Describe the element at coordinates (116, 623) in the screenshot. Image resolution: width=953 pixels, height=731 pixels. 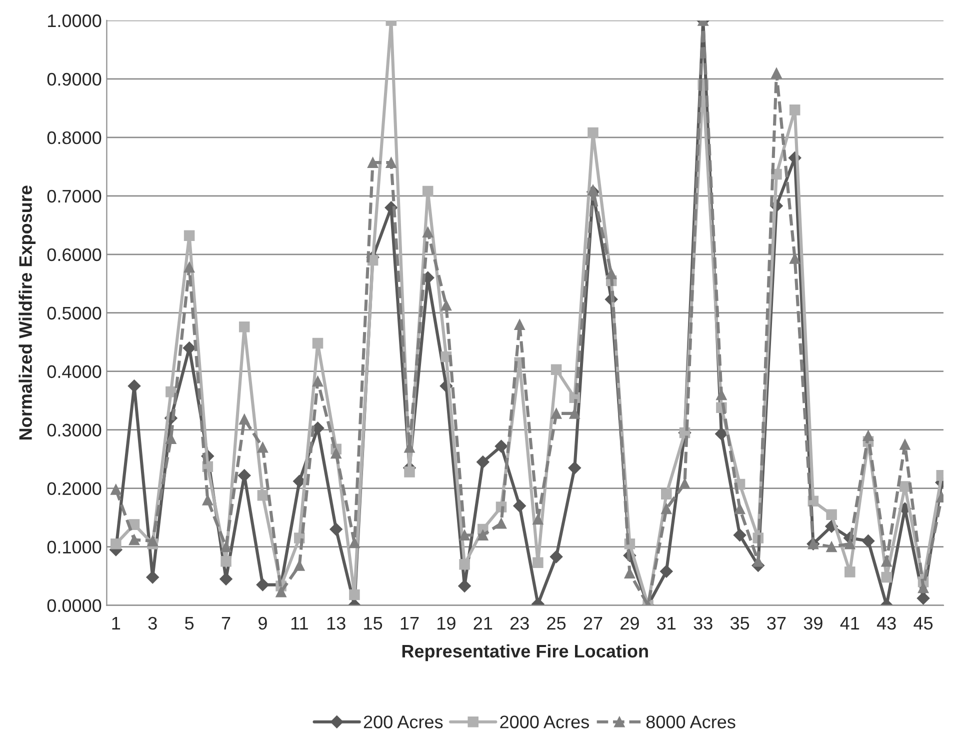
I see `x-tick-label: 1` at that location.